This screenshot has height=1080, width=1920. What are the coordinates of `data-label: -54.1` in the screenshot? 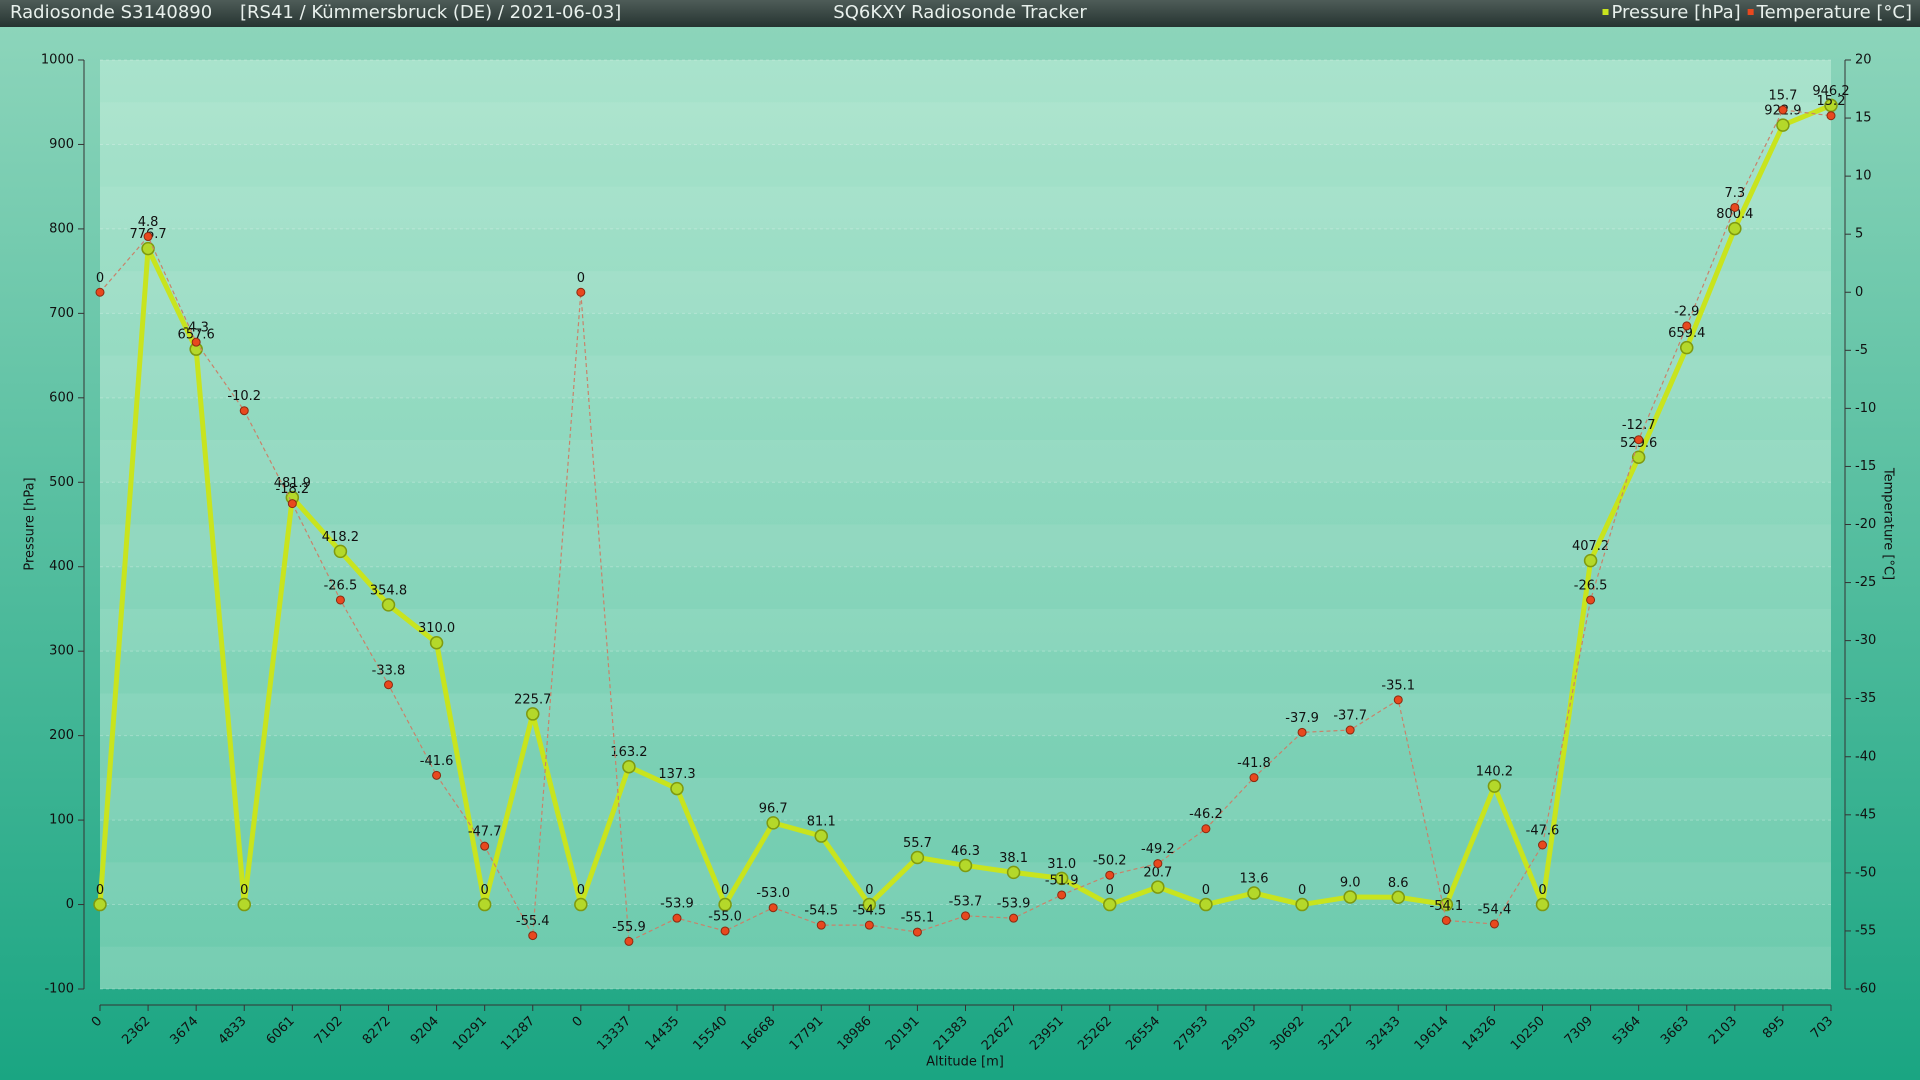 It's located at (1447, 906).